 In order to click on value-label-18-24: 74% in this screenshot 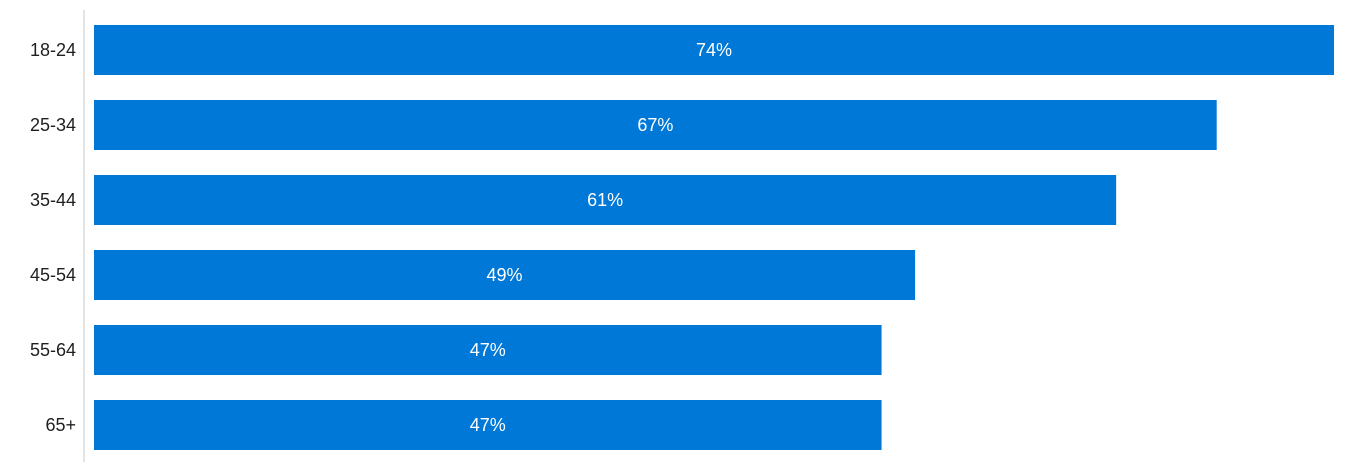, I will do `click(714, 50)`.